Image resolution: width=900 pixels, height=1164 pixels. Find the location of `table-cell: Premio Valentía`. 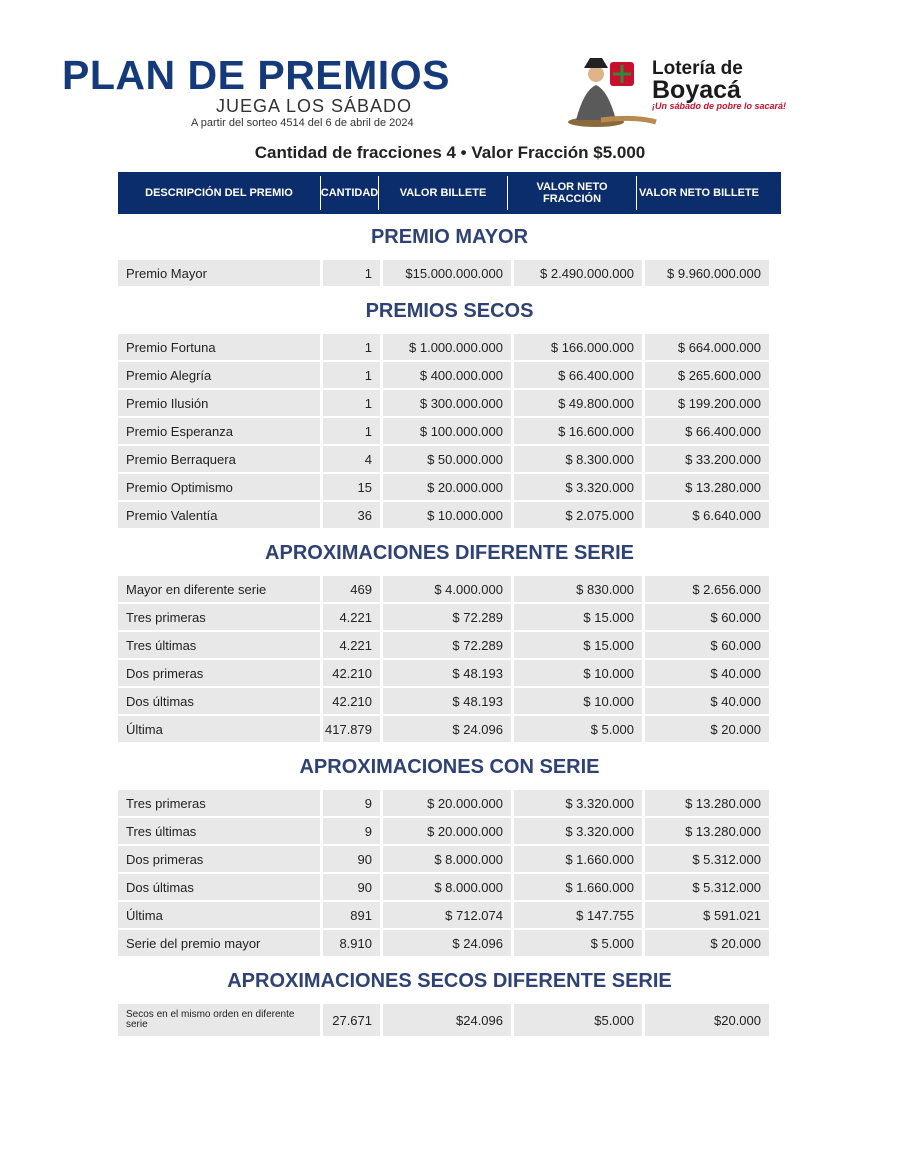

table-cell: Premio Valentía is located at coordinates (219, 515).